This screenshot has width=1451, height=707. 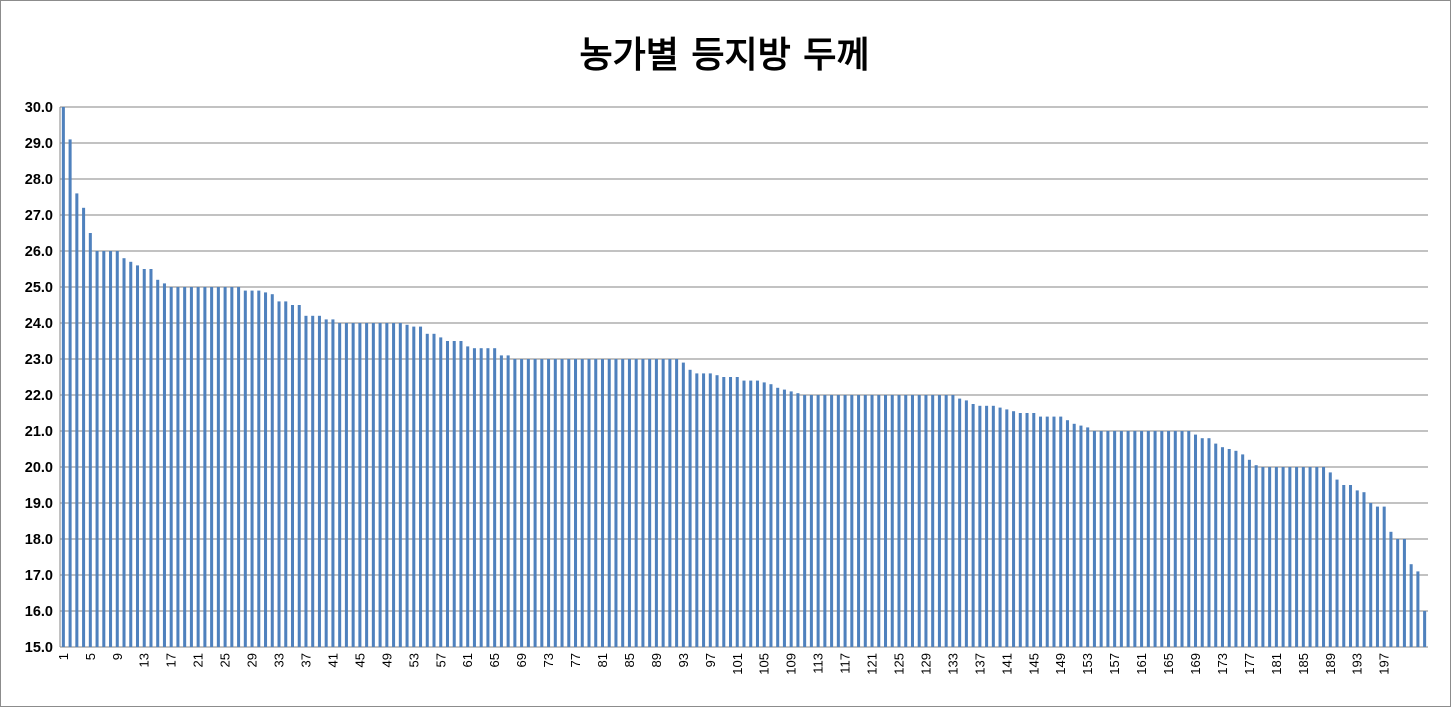 What do you see at coordinates (198, 660) in the screenshot?
I see `x-tick-label: 21` at bounding box center [198, 660].